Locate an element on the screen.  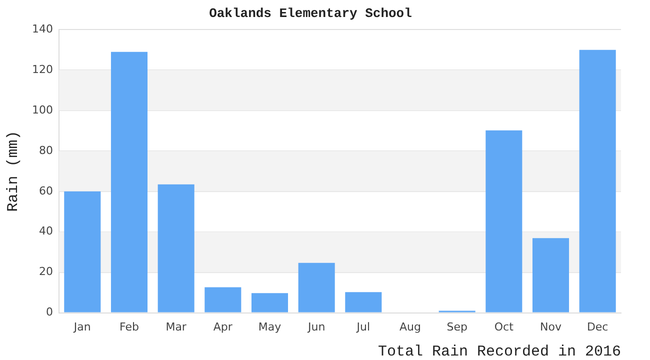
x-tick-label: Jun is located at coordinates (316, 327).